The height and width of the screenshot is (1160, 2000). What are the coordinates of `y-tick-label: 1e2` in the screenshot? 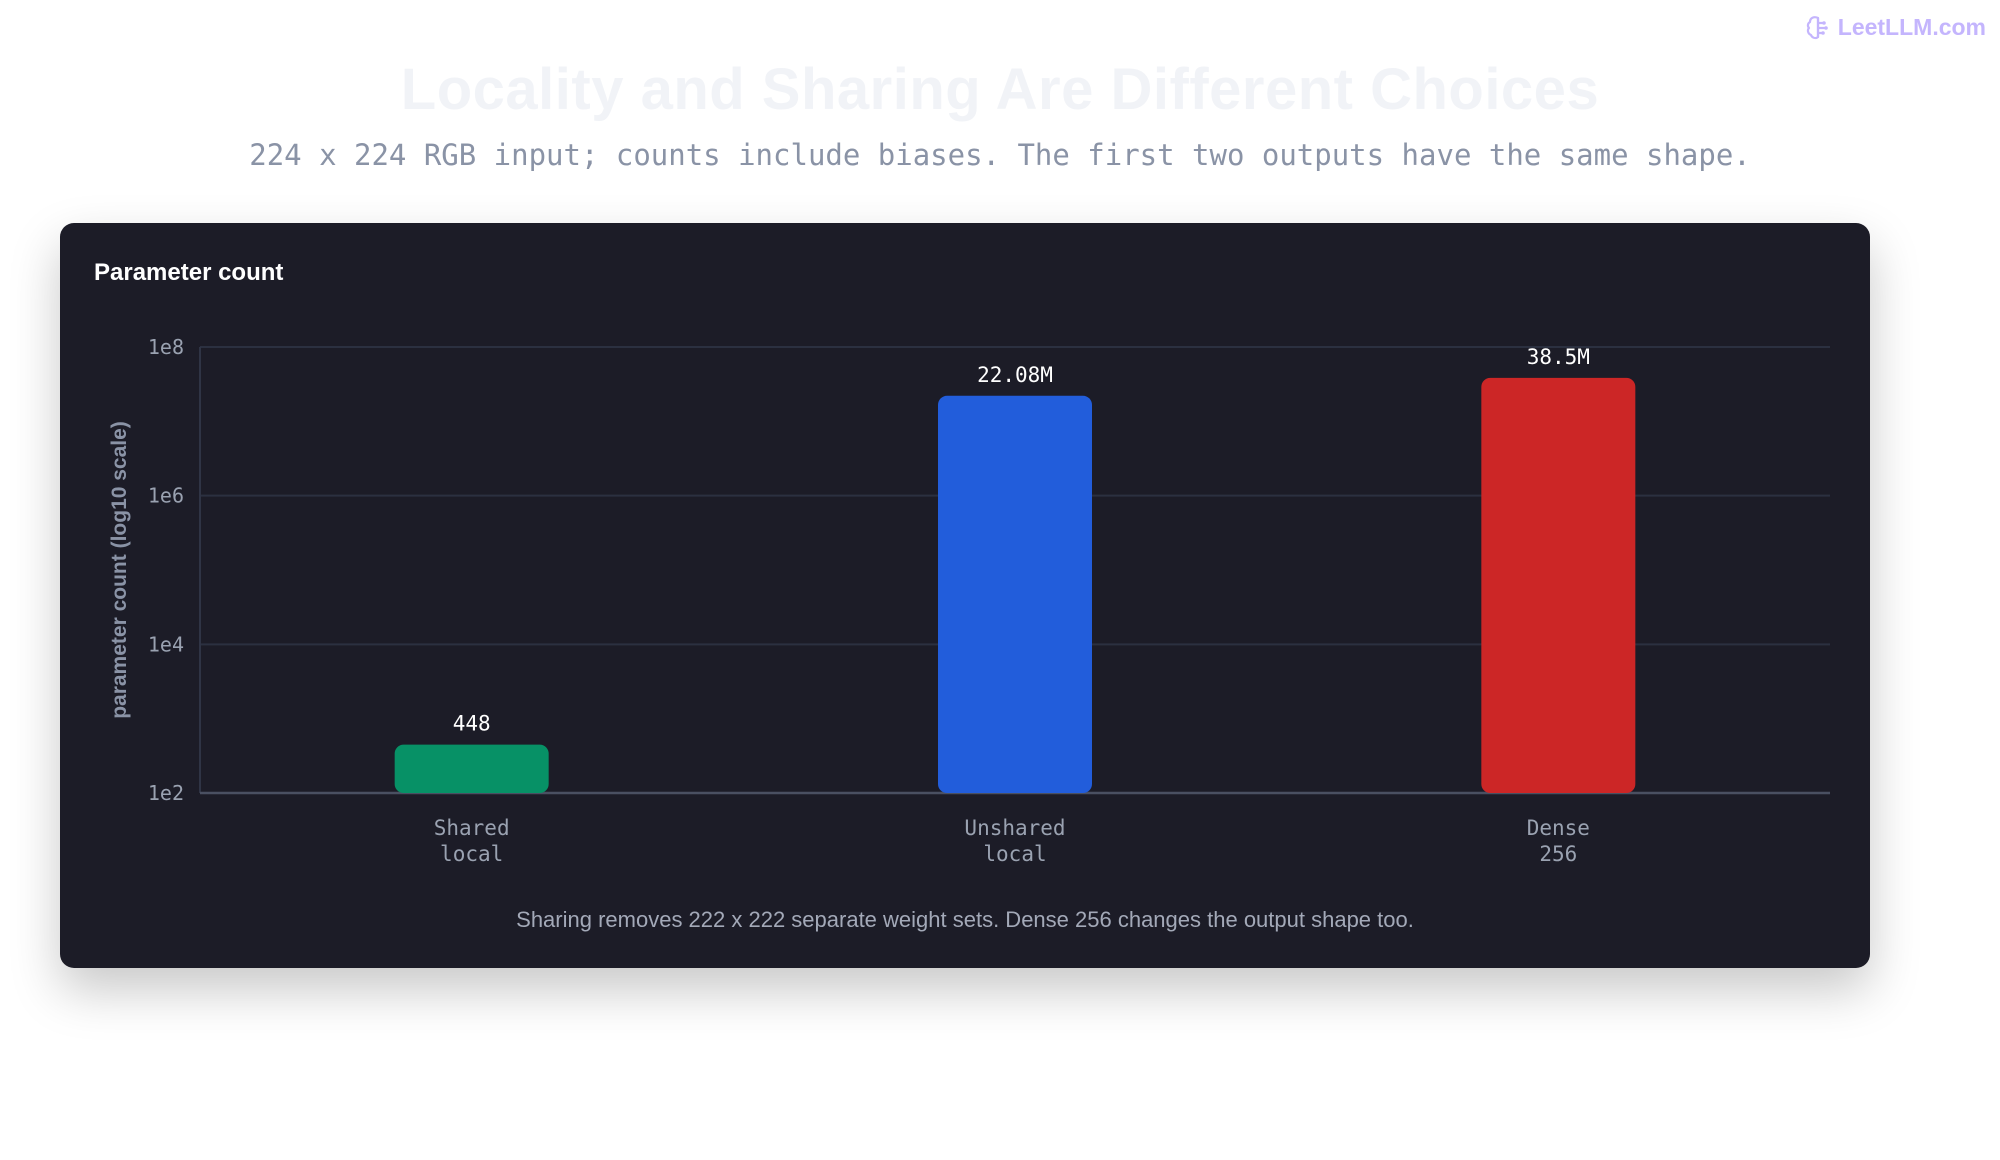 It's located at (166, 793).